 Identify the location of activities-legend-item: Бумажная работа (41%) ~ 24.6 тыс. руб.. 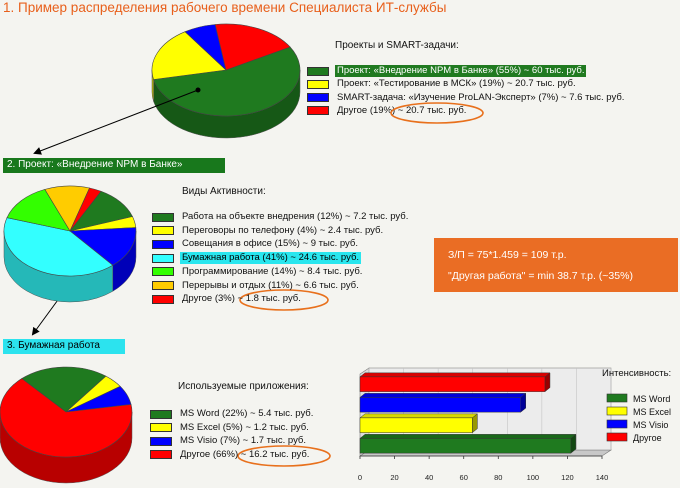
(257, 258).